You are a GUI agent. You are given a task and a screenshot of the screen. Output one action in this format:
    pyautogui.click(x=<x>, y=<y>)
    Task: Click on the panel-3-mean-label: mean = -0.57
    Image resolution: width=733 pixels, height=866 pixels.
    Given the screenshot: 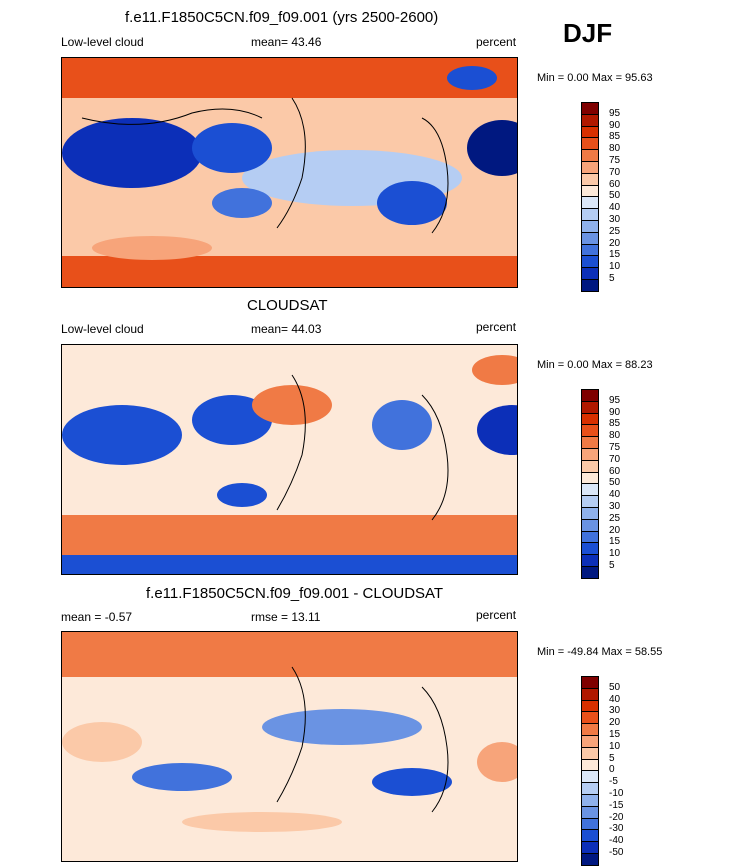 What is the action you would take?
    pyautogui.click(x=97, y=617)
    